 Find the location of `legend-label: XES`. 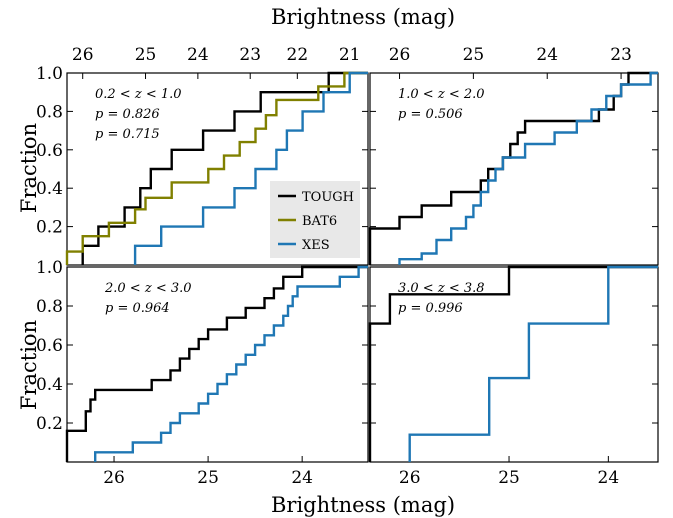

legend-label: XES is located at coordinates (316, 245).